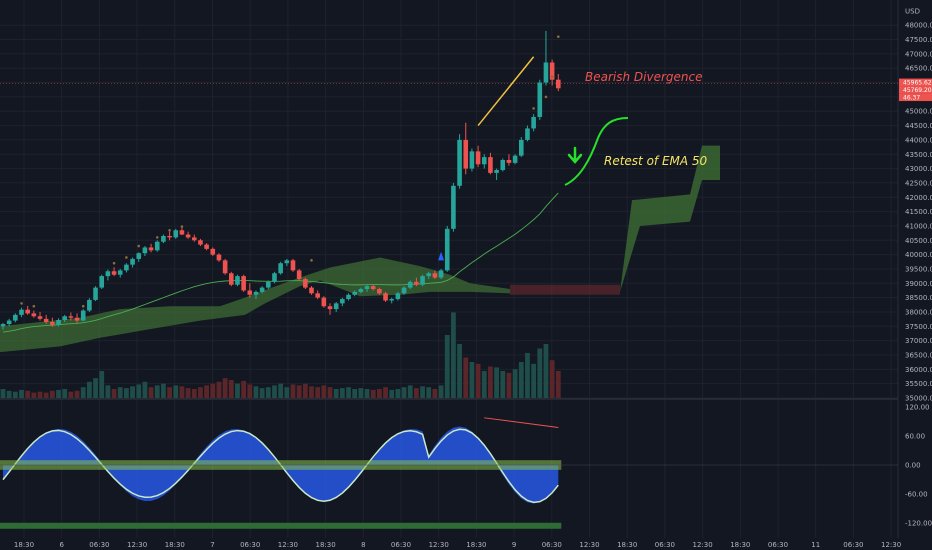 The image size is (932, 550). Describe the element at coordinates (281, 525) in the screenshot. I see `oscillator-bottom-strip` at that location.